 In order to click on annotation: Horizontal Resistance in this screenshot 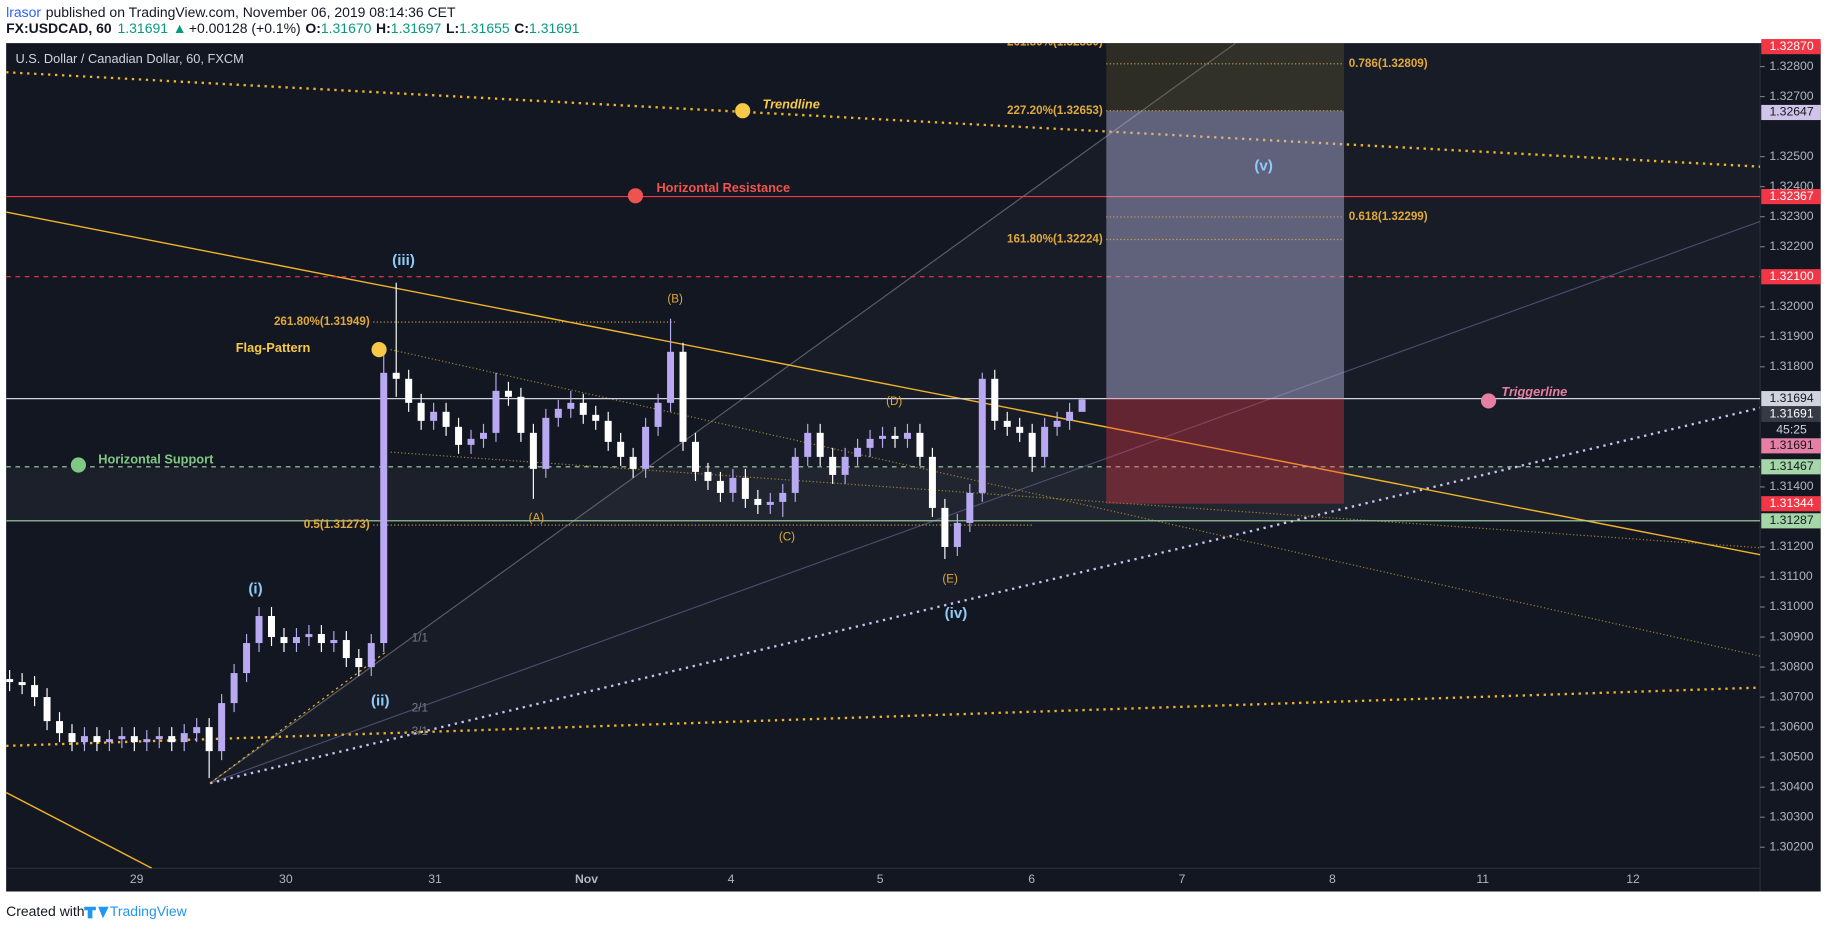, I will do `click(723, 187)`.